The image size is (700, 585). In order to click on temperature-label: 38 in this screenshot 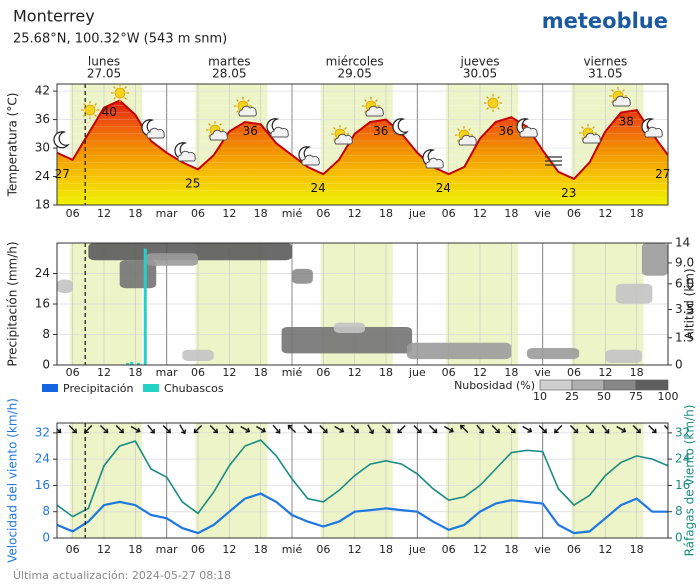, I will do `click(626, 122)`.